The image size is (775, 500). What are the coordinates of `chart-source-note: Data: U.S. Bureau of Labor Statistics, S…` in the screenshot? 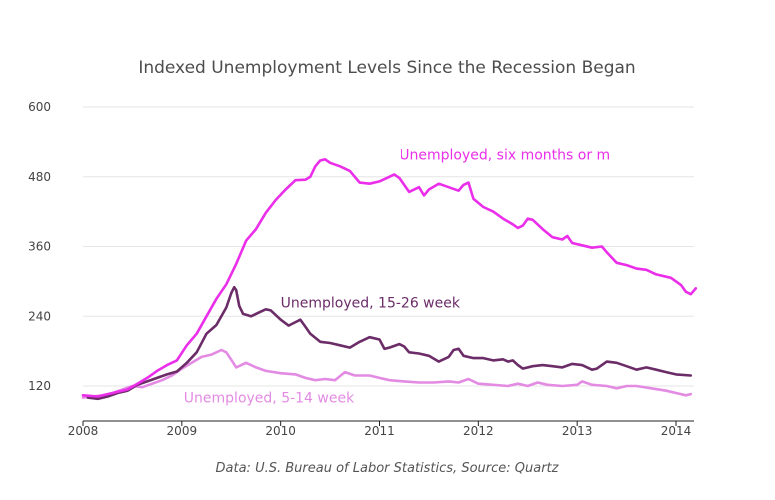 It's located at (388, 468).